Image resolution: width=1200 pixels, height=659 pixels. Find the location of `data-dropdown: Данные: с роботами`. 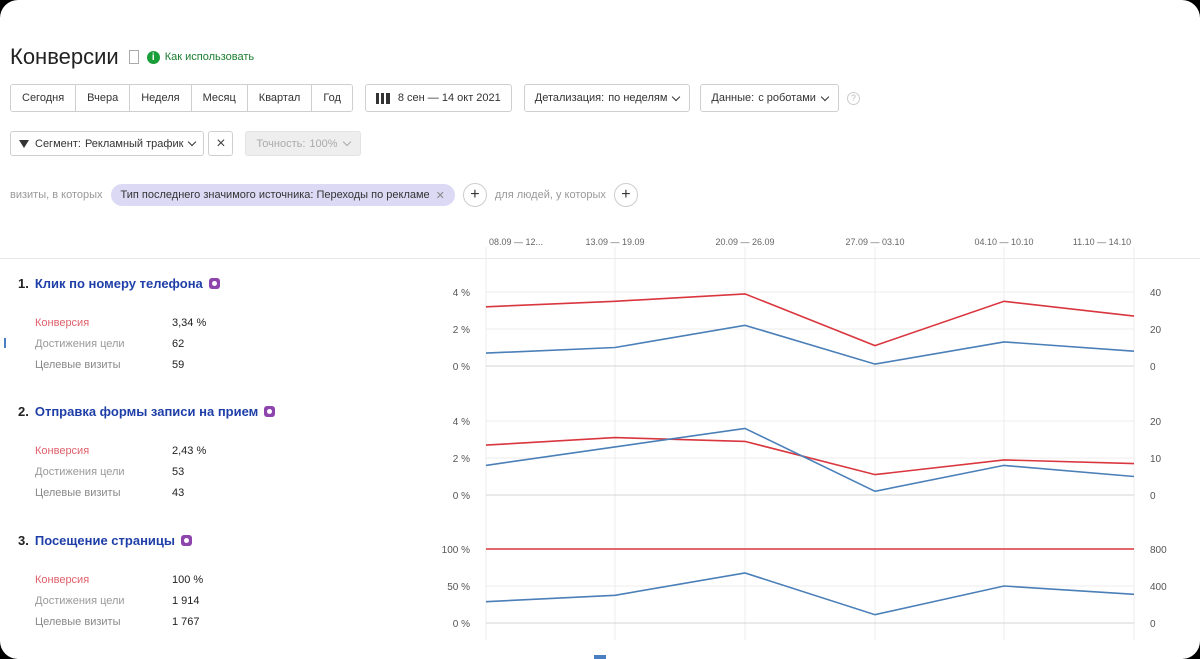

data-dropdown: Данные: с роботами is located at coordinates (769, 98).